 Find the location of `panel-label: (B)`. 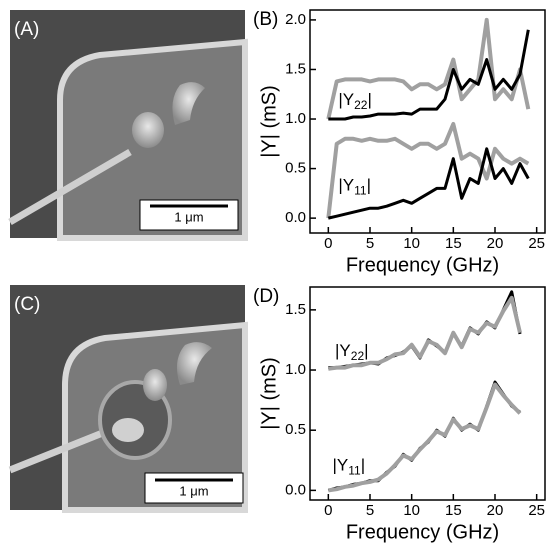

panel-label: (B) is located at coordinates (265, 19).